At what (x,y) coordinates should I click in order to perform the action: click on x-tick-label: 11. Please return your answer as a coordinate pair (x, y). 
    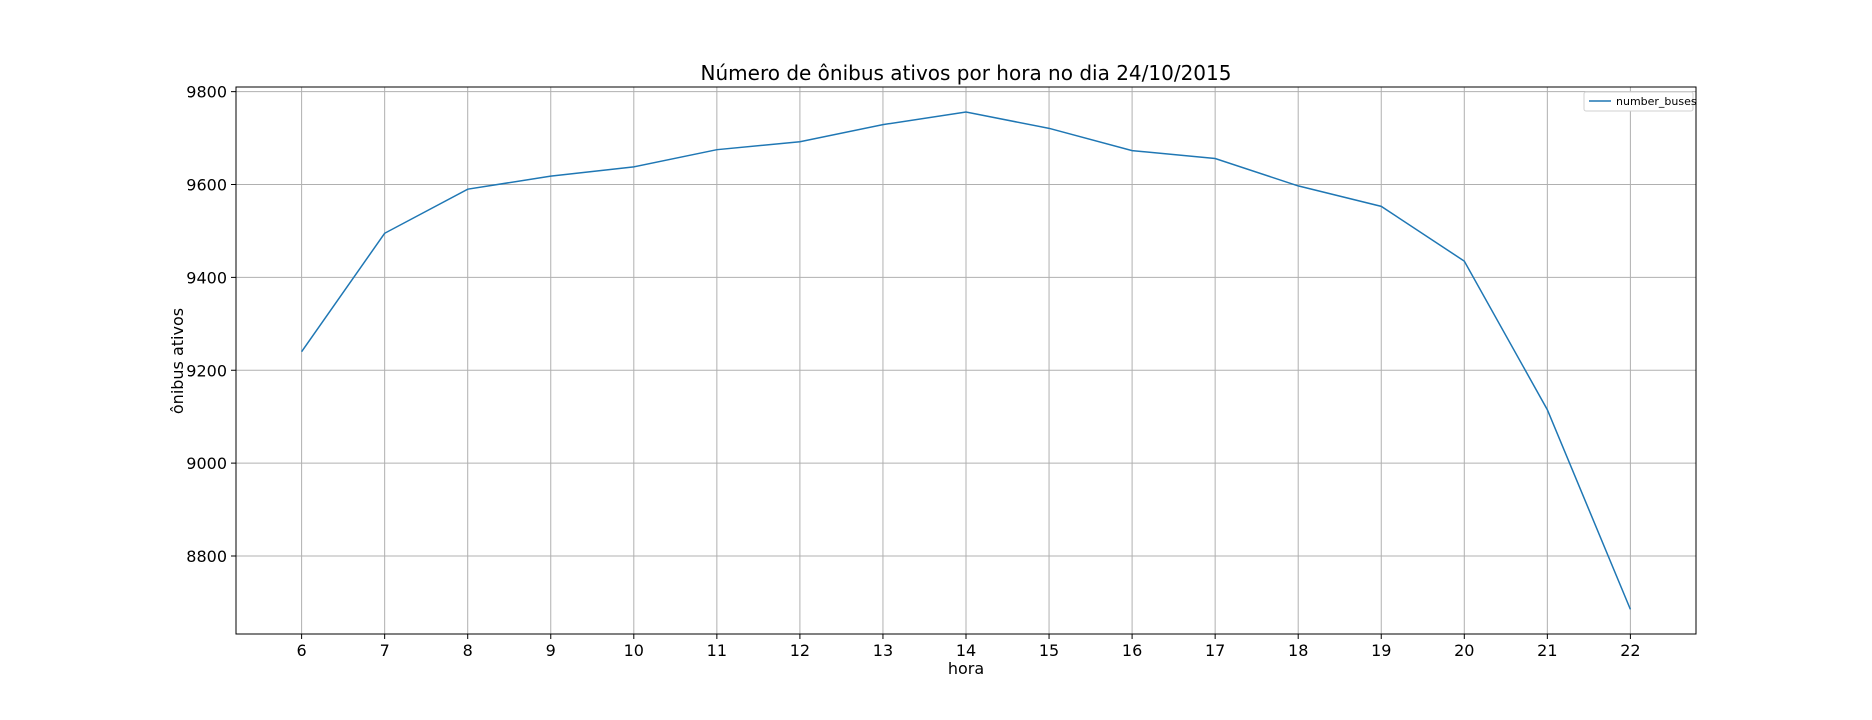
    Looking at the image, I should click on (717, 650).